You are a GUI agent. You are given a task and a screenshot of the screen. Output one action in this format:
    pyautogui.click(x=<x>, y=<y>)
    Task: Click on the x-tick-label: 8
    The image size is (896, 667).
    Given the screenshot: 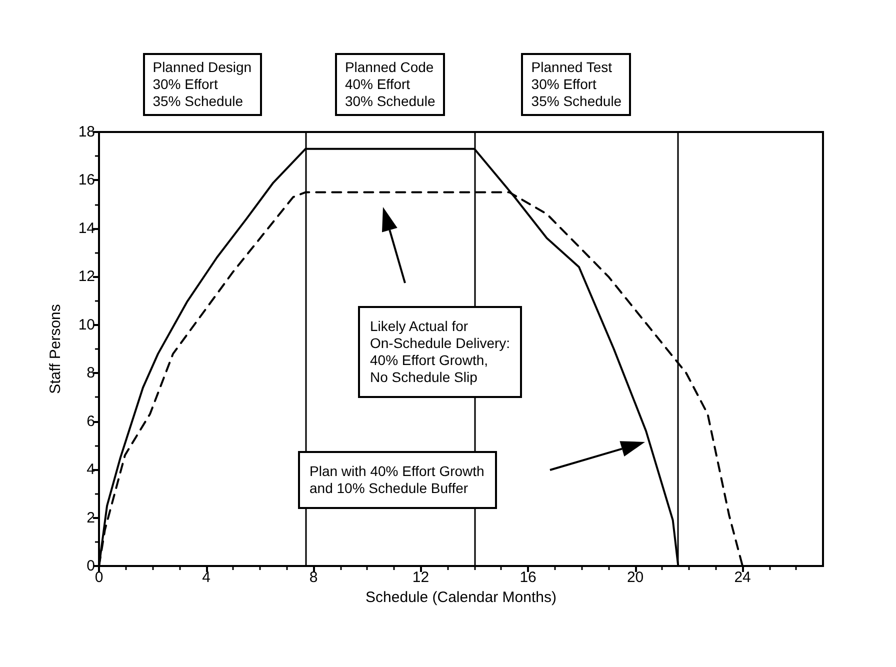 What is the action you would take?
    pyautogui.click(x=313, y=577)
    